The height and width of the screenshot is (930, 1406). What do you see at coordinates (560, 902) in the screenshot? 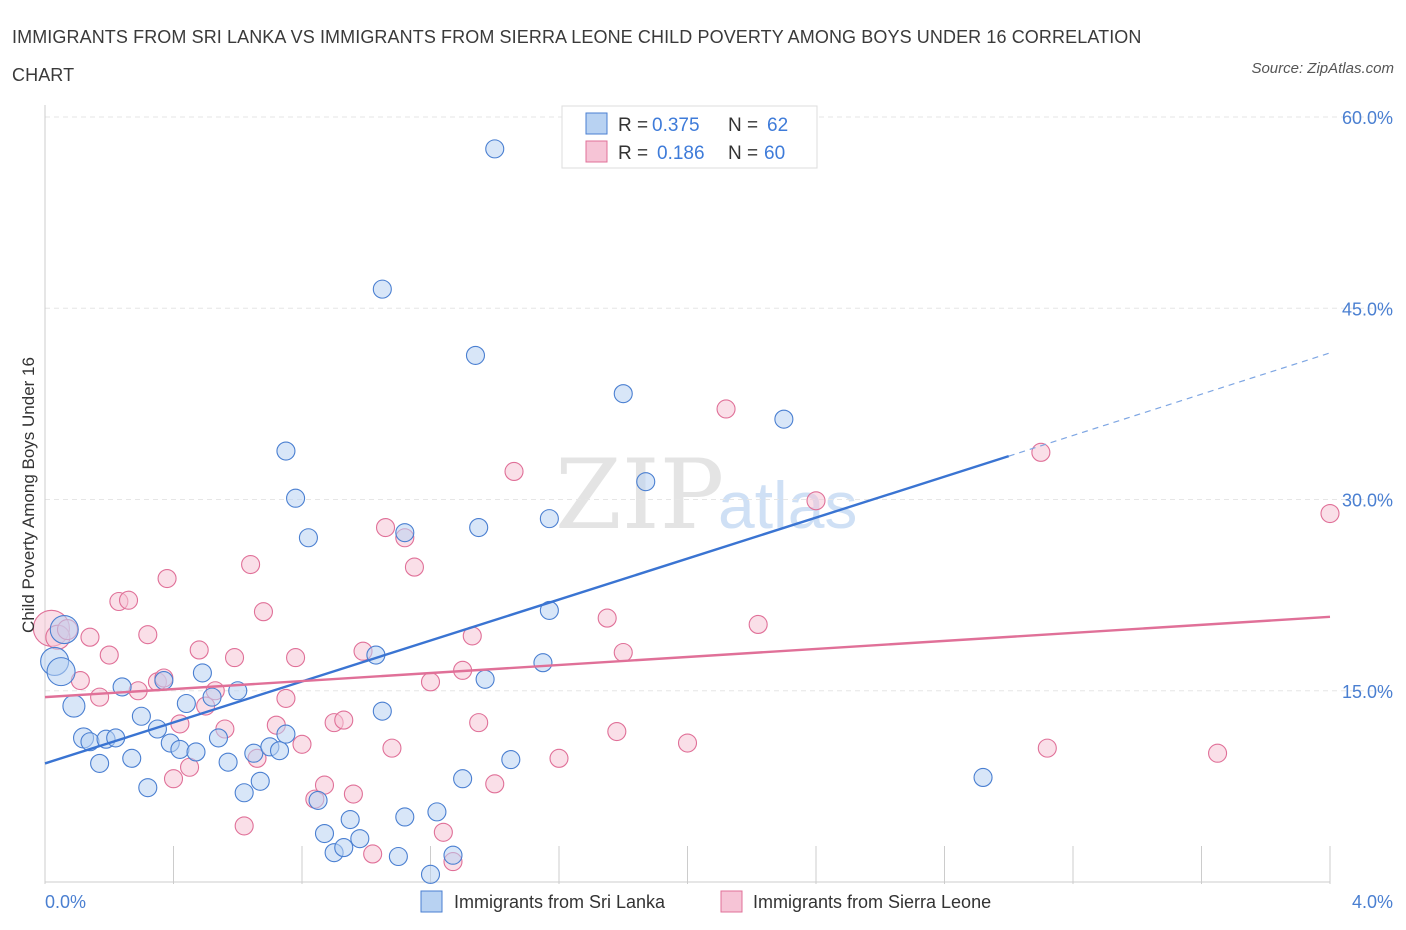
I see `bottom-legend-label-sri-lanka: Immigrants from Sri Lanka` at bounding box center [560, 902].